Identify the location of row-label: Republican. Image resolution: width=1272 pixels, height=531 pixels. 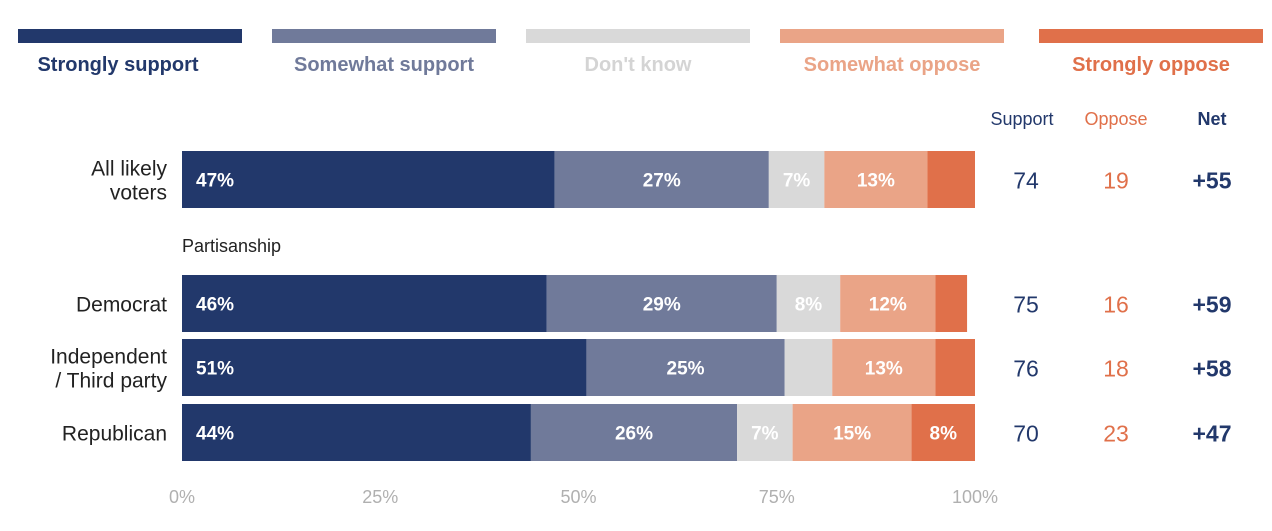
(114, 434).